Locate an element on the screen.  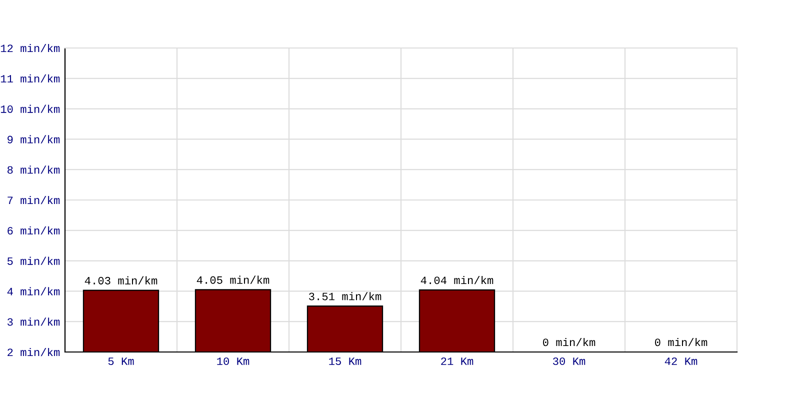
x-tick-label: 30 Km is located at coordinates (569, 361).